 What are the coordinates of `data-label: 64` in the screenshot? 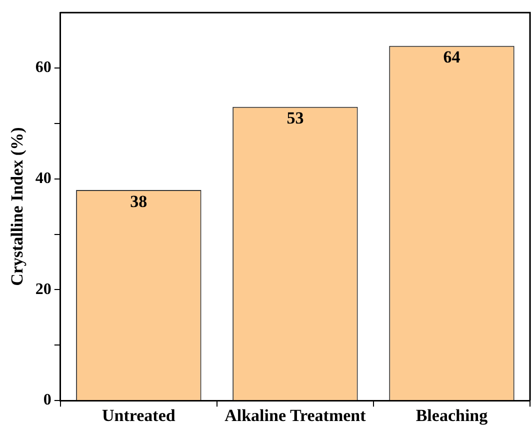 It's located at (452, 57).